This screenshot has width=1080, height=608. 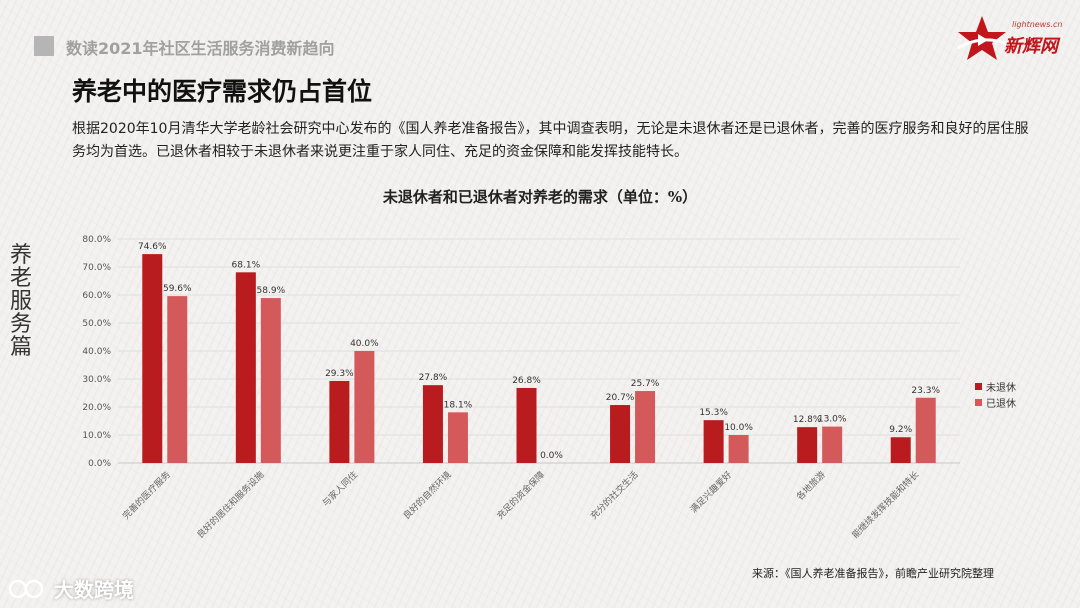 I want to click on watermark-logo-icon, so click(x=26, y=588).